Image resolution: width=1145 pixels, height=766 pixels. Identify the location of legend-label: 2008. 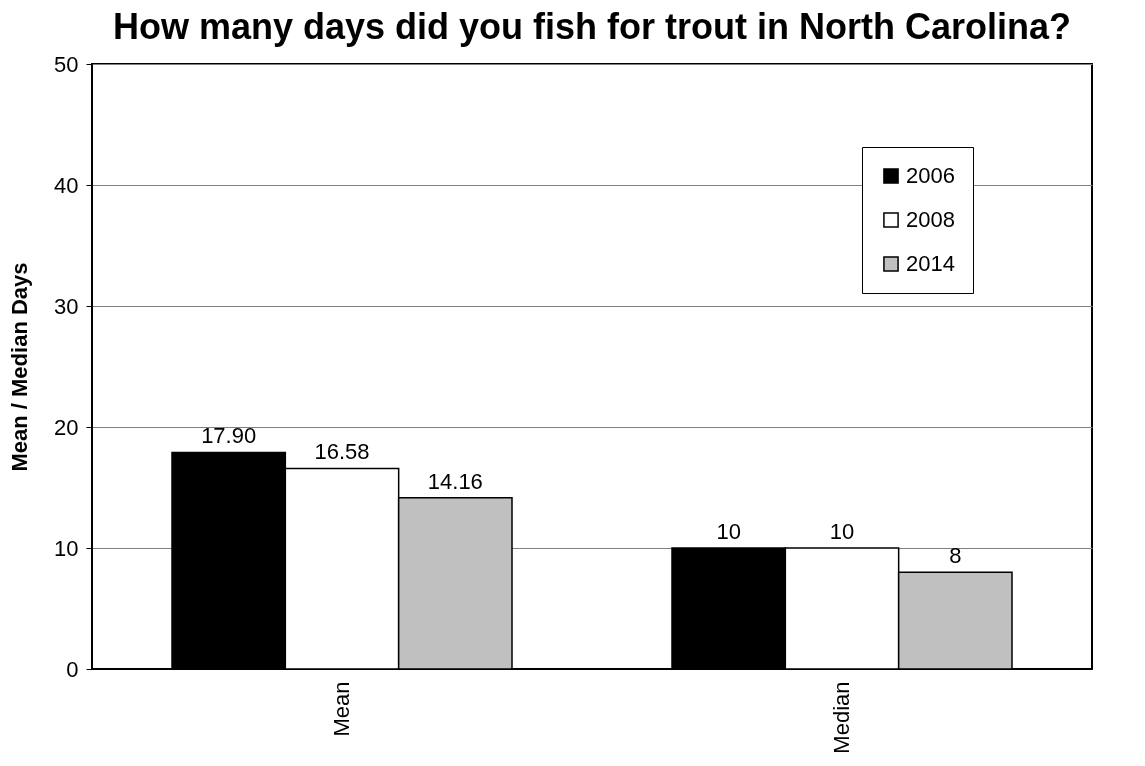
(930, 219).